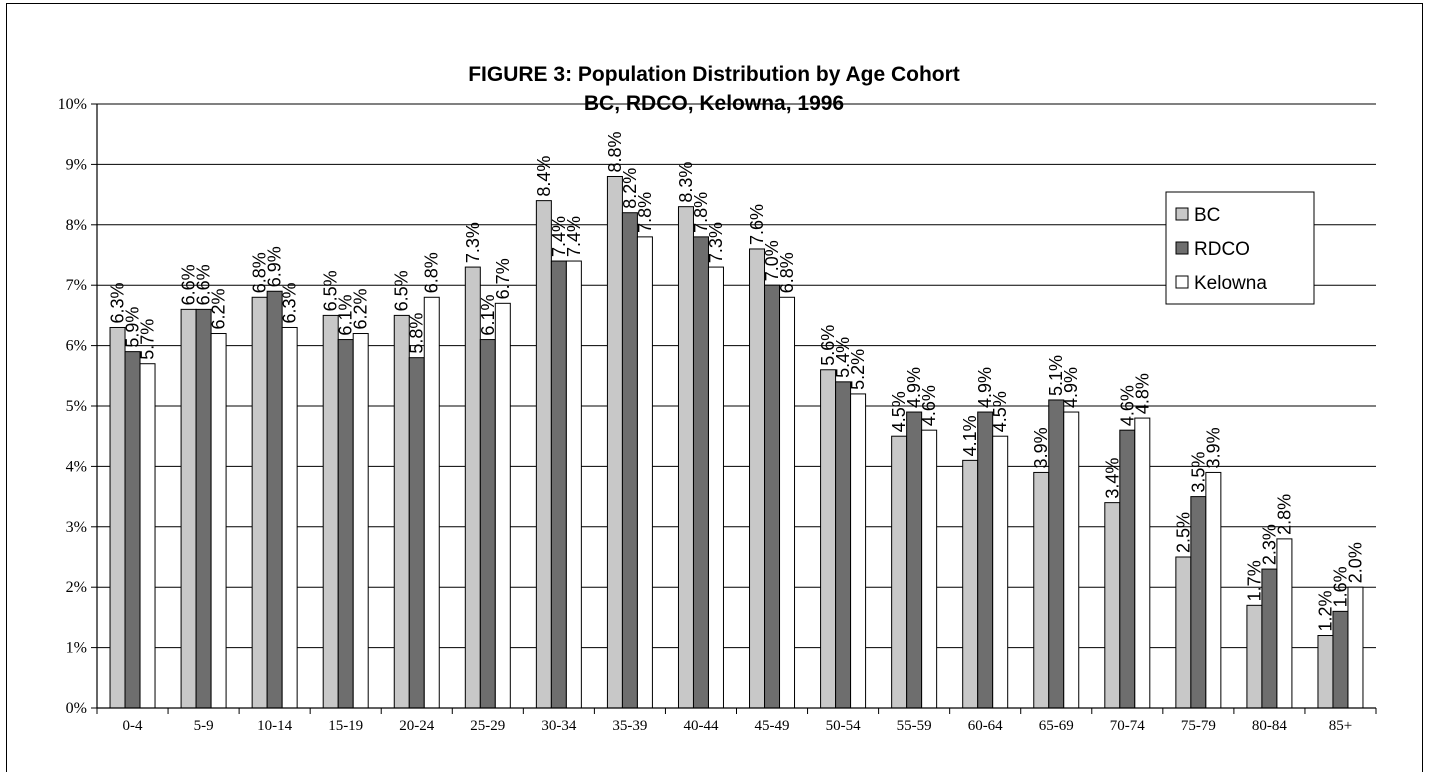 This screenshot has height=772, width=1429. Describe the element at coordinates (630, 188) in the screenshot. I see `data-label: 8.2%` at that location.